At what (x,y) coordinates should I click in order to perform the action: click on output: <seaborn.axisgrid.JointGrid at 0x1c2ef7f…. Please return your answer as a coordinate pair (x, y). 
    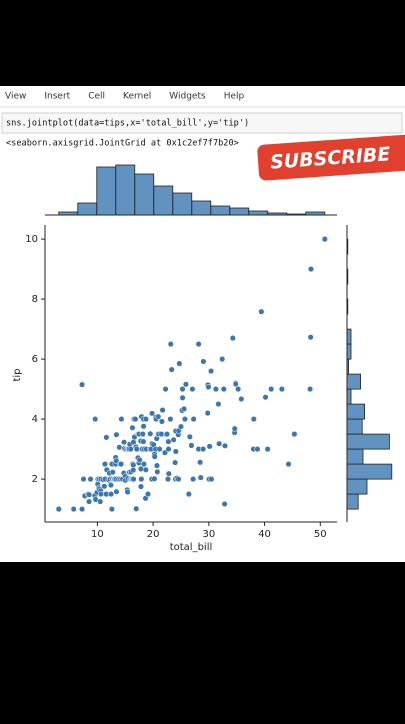
    Looking at the image, I should click on (122, 144).